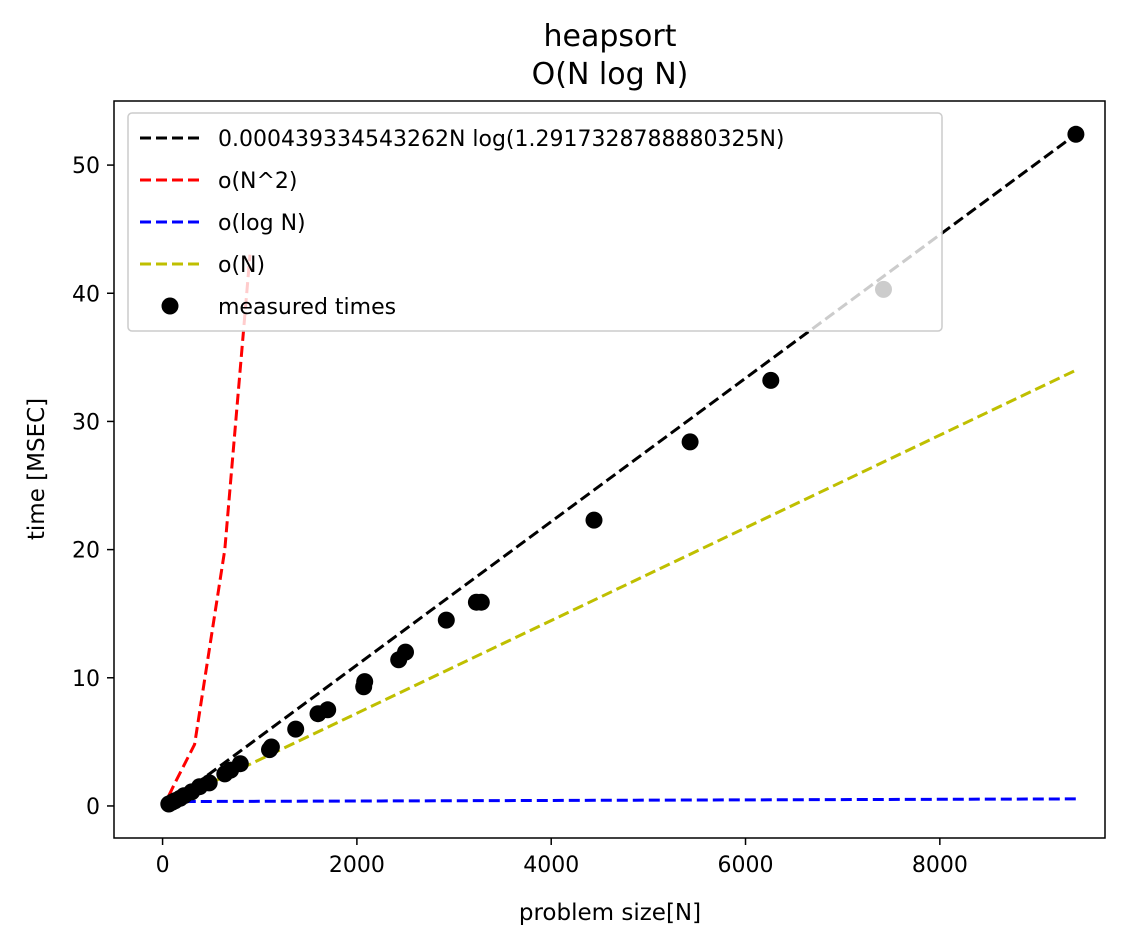 The image size is (1129, 946). Describe the element at coordinates (610, 913) in the screenshot. I see `x-axis-label: problem size[N]` at that location.